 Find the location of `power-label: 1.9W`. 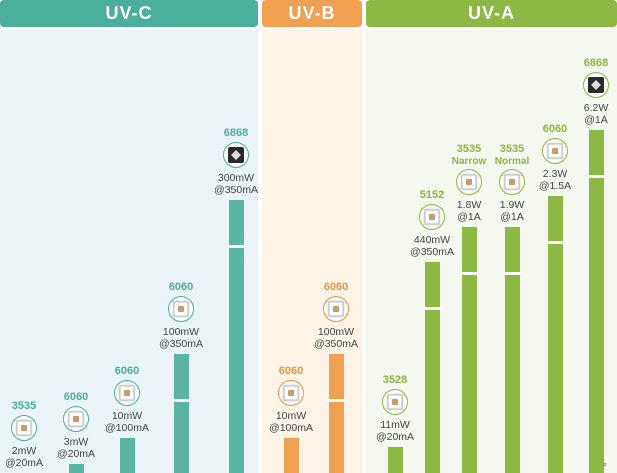

power-label: 1.9W is located at coordinates (512, 204).